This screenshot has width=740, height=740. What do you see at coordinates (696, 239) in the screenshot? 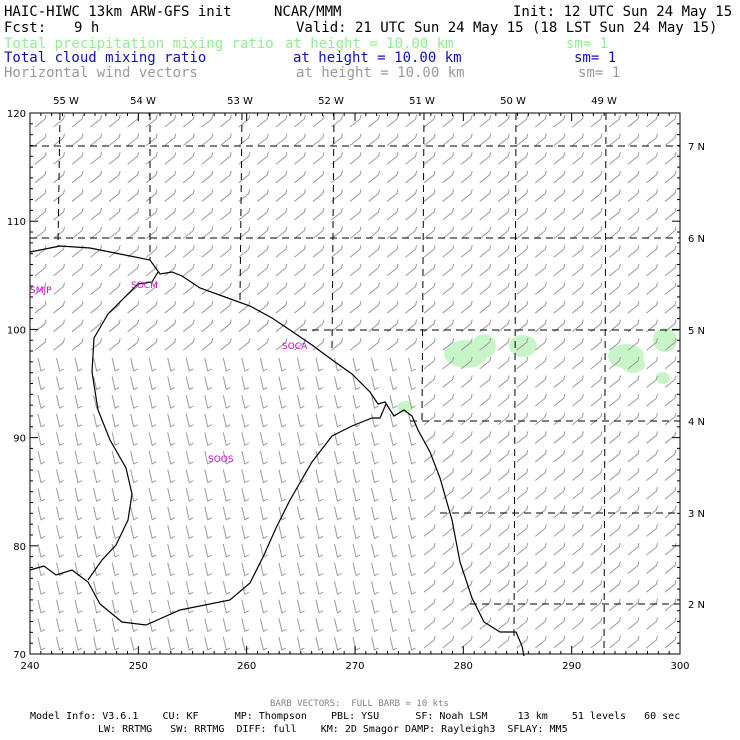
I see `latitude-label: 6 N` at bounding box center [696, 239].